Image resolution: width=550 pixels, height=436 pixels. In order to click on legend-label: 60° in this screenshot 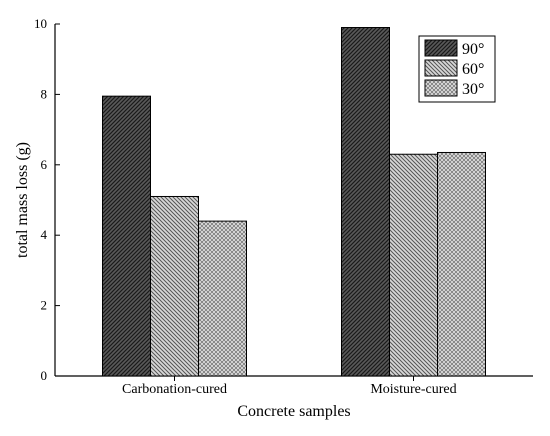, I will do `click(473, 69)`.